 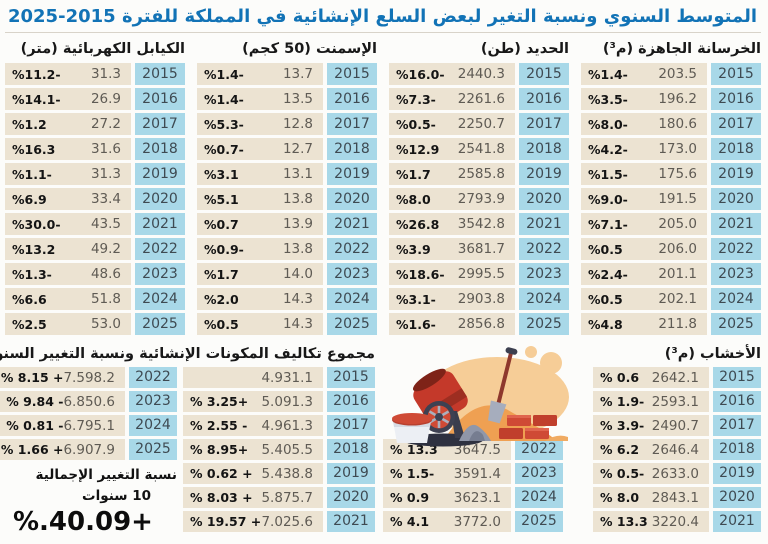 I want to click on value-cell: 2440.3, so click(x=482, y=74).